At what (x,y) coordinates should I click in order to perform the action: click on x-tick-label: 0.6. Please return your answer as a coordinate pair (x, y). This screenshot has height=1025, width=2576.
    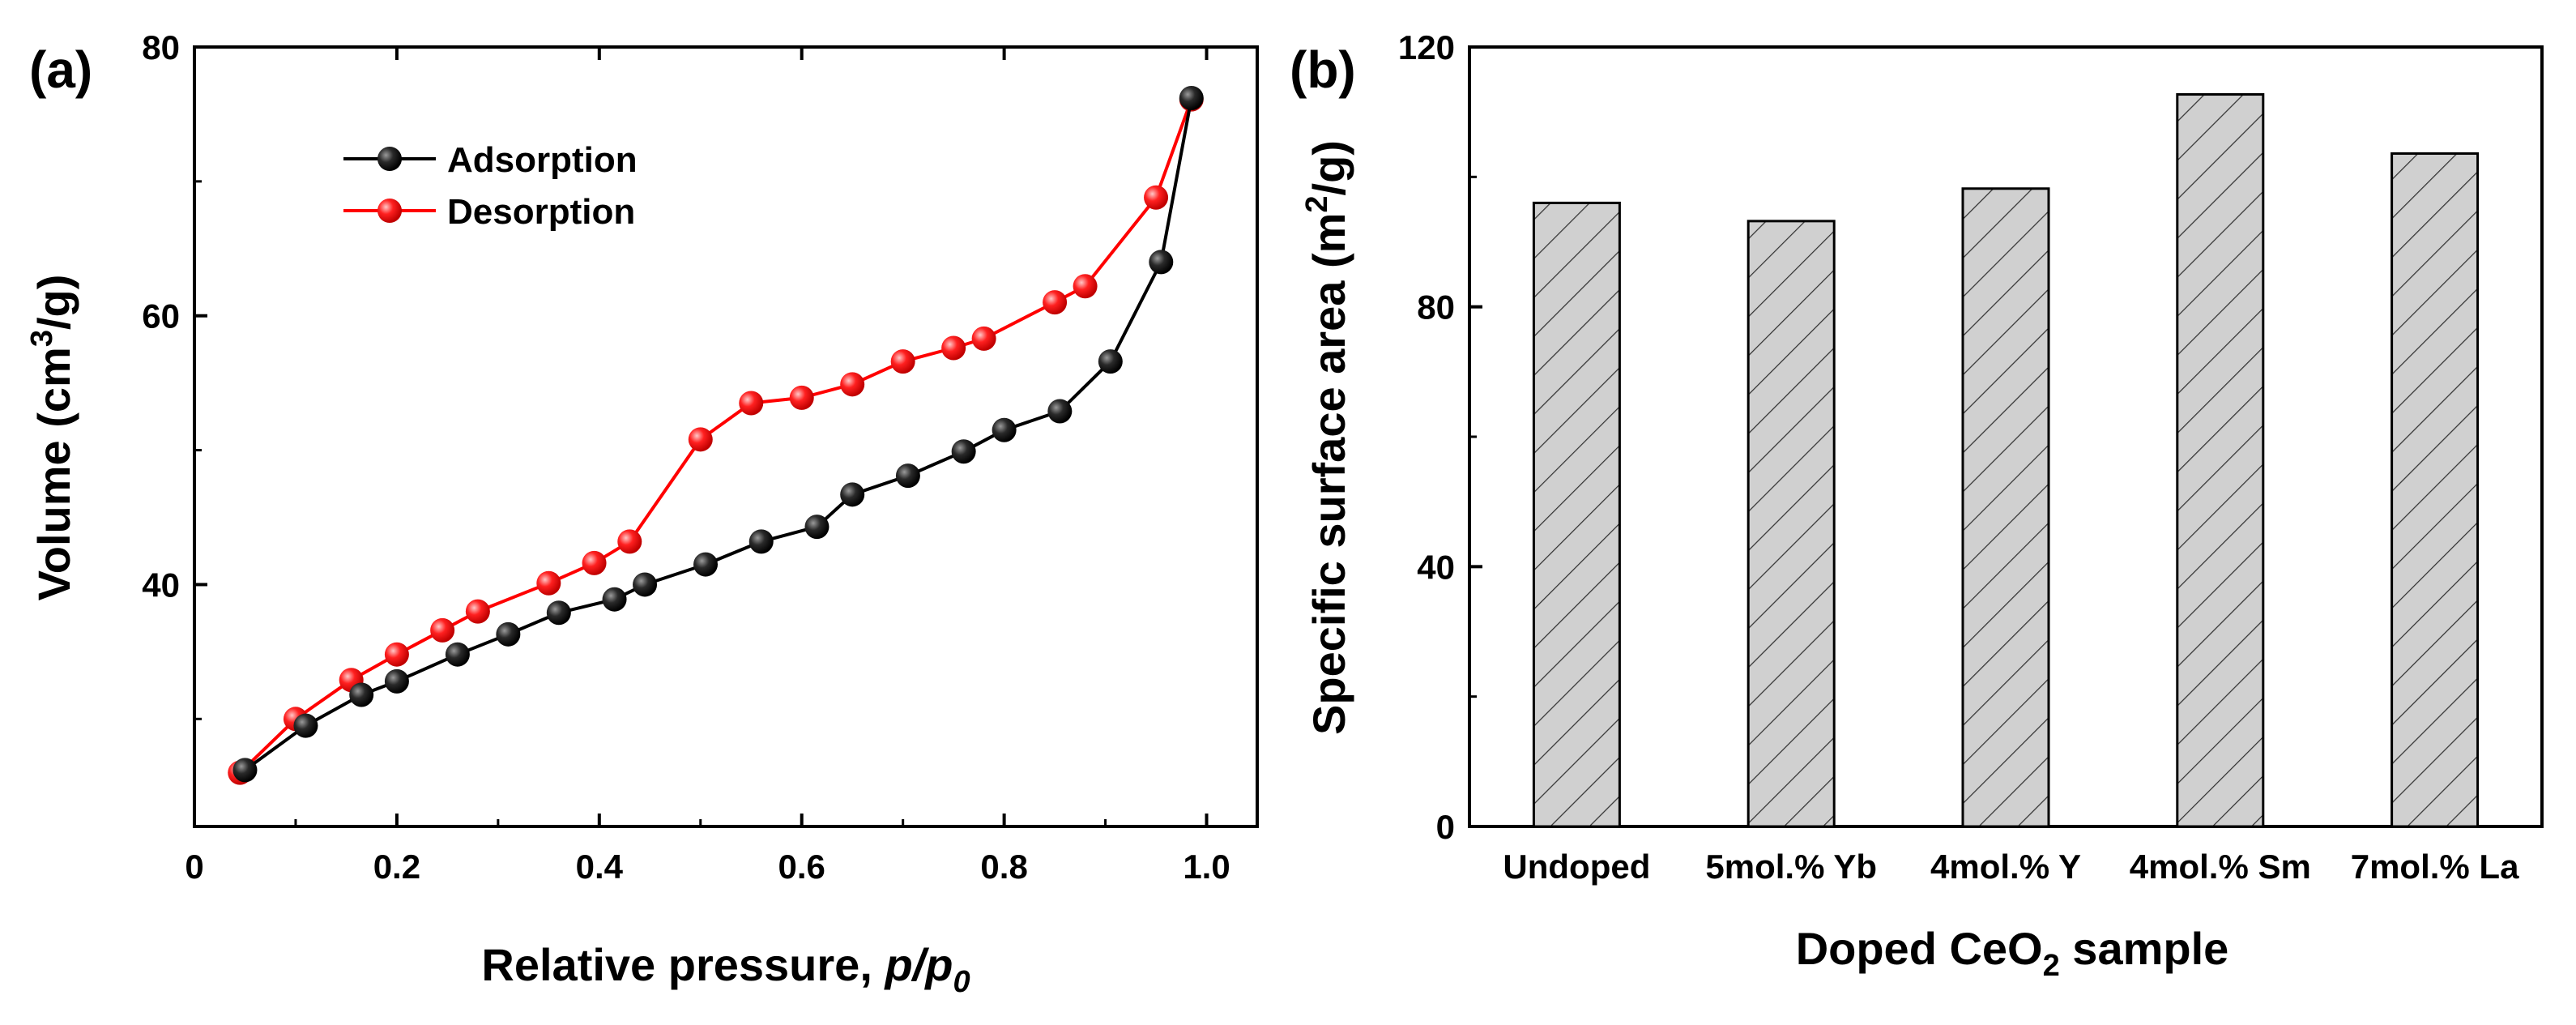
    Looking at the image, I should click on (802, 867).